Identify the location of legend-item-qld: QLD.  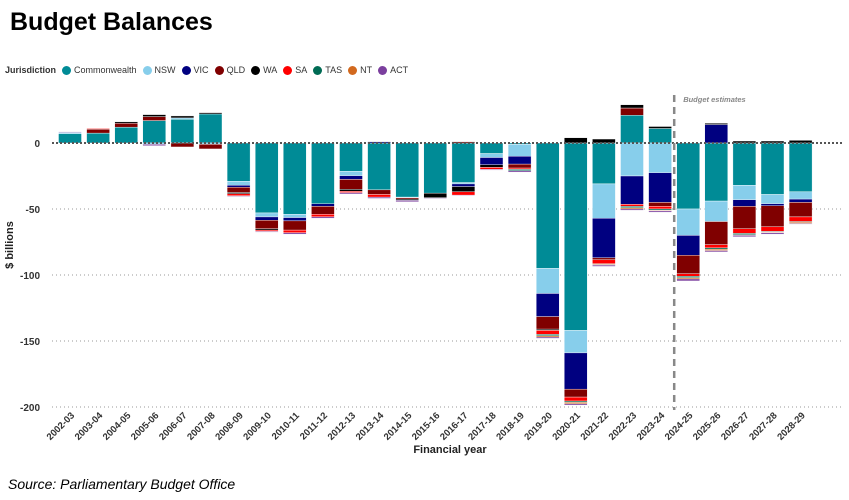
(229, 70).